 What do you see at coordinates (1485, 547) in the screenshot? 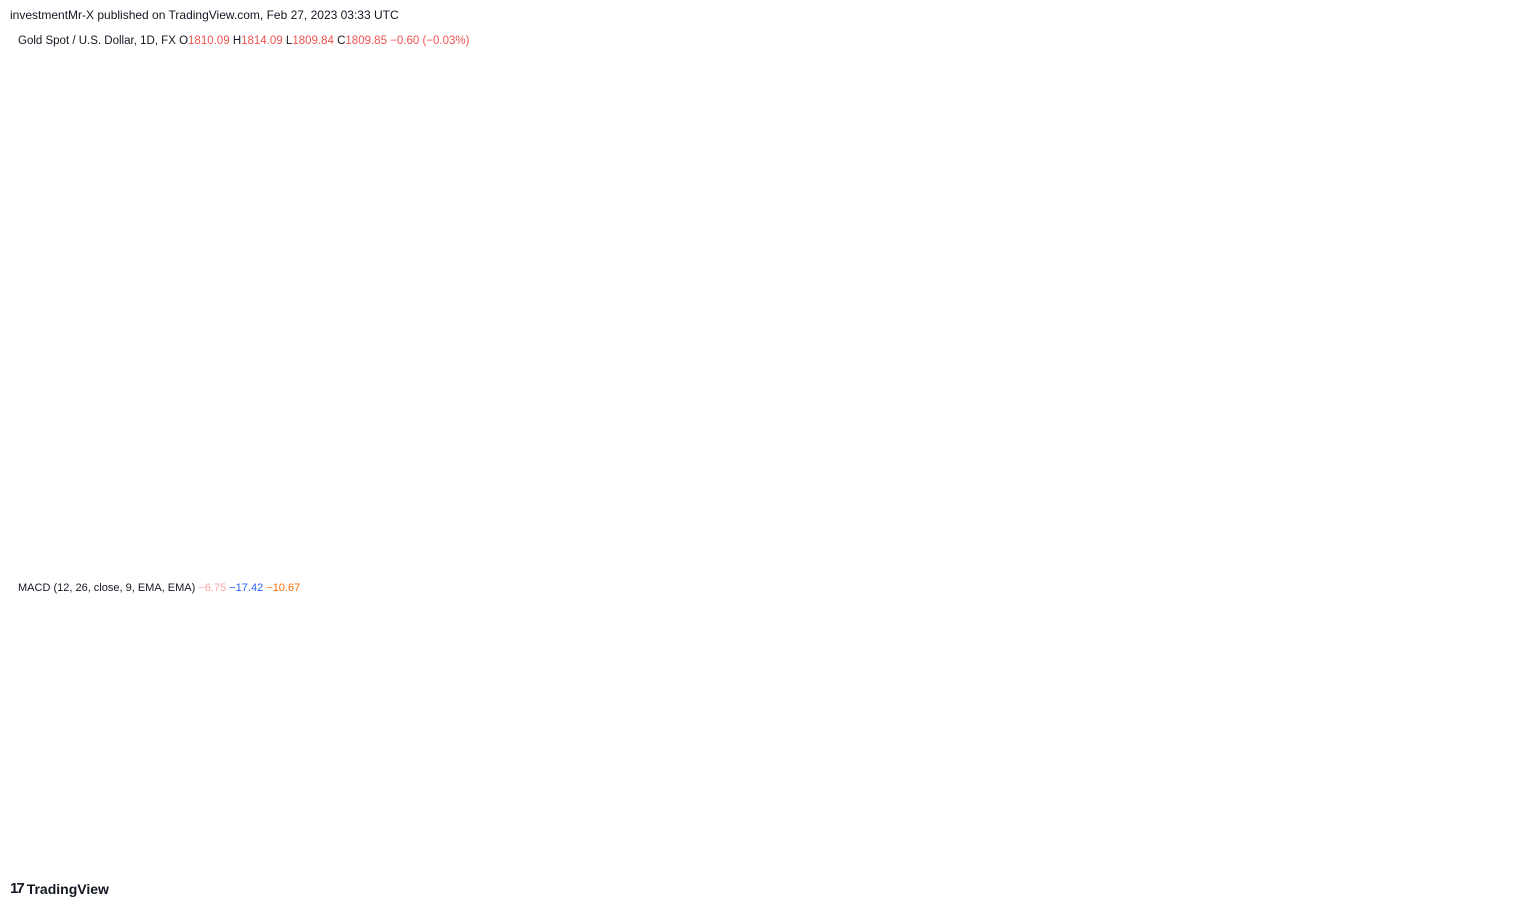
I see `price-tick-label: 1600.00` at bounding box center [1485, 547].